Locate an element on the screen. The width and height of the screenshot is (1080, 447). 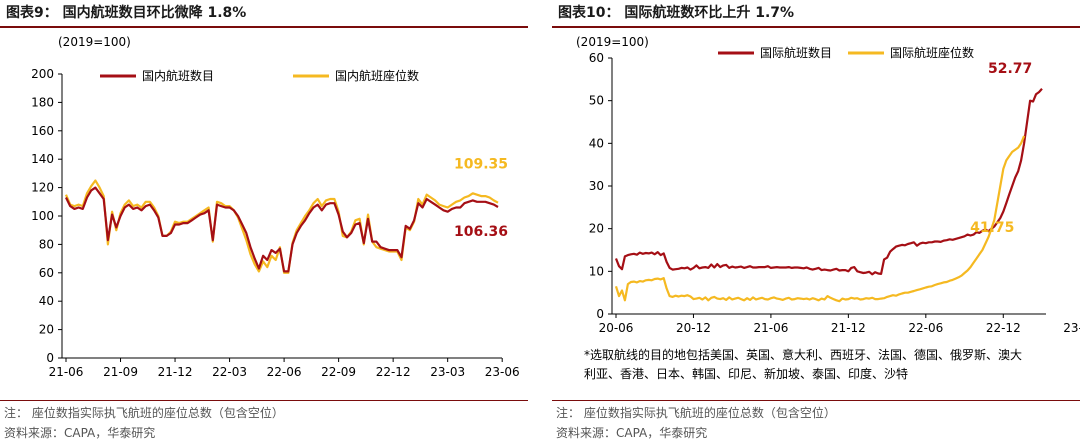
x-tick-label: 23-03 is located at coordinates (447, 372).